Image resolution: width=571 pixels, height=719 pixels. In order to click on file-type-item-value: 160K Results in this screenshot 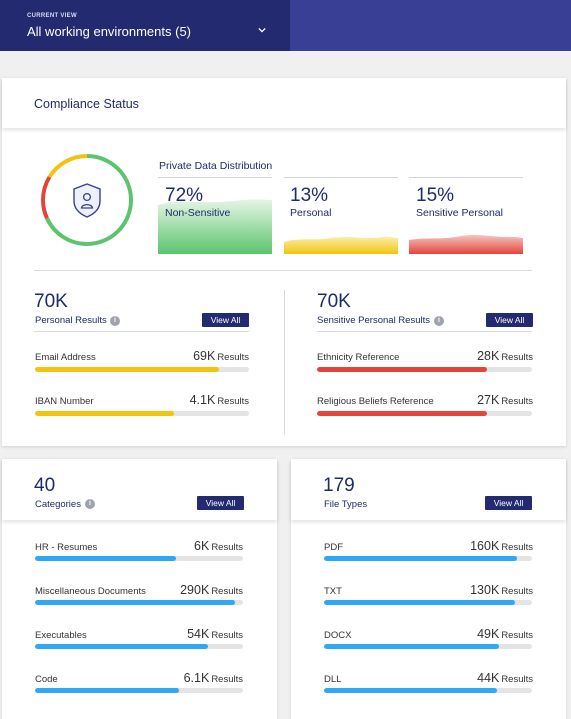, I will do `click(501, 546)`.